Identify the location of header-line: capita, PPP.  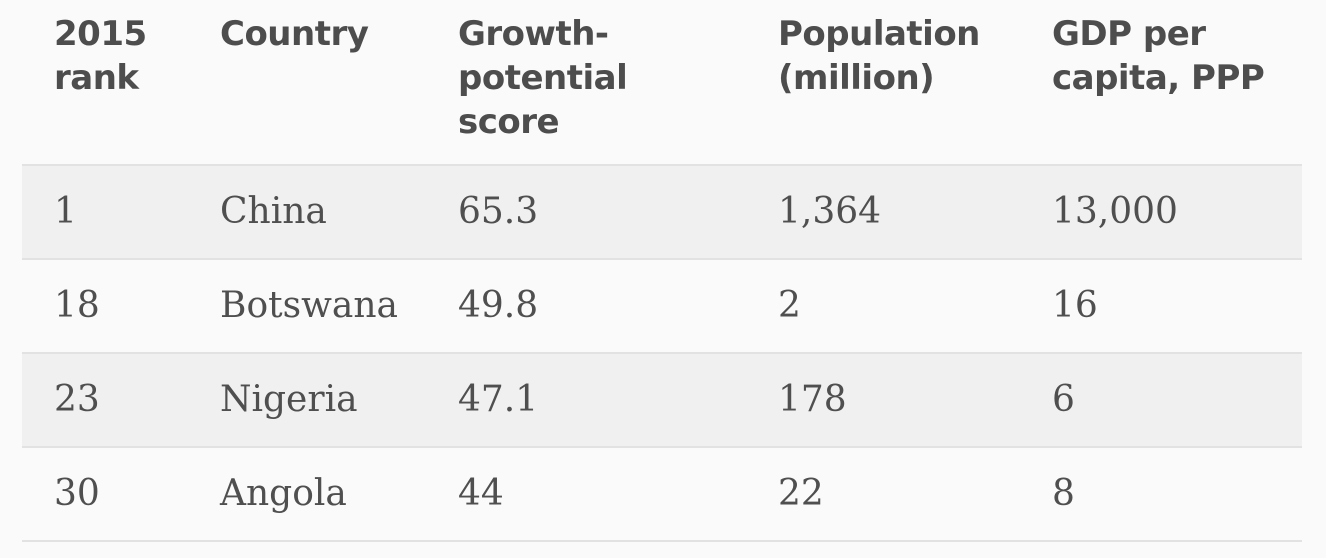
(1158, 78).